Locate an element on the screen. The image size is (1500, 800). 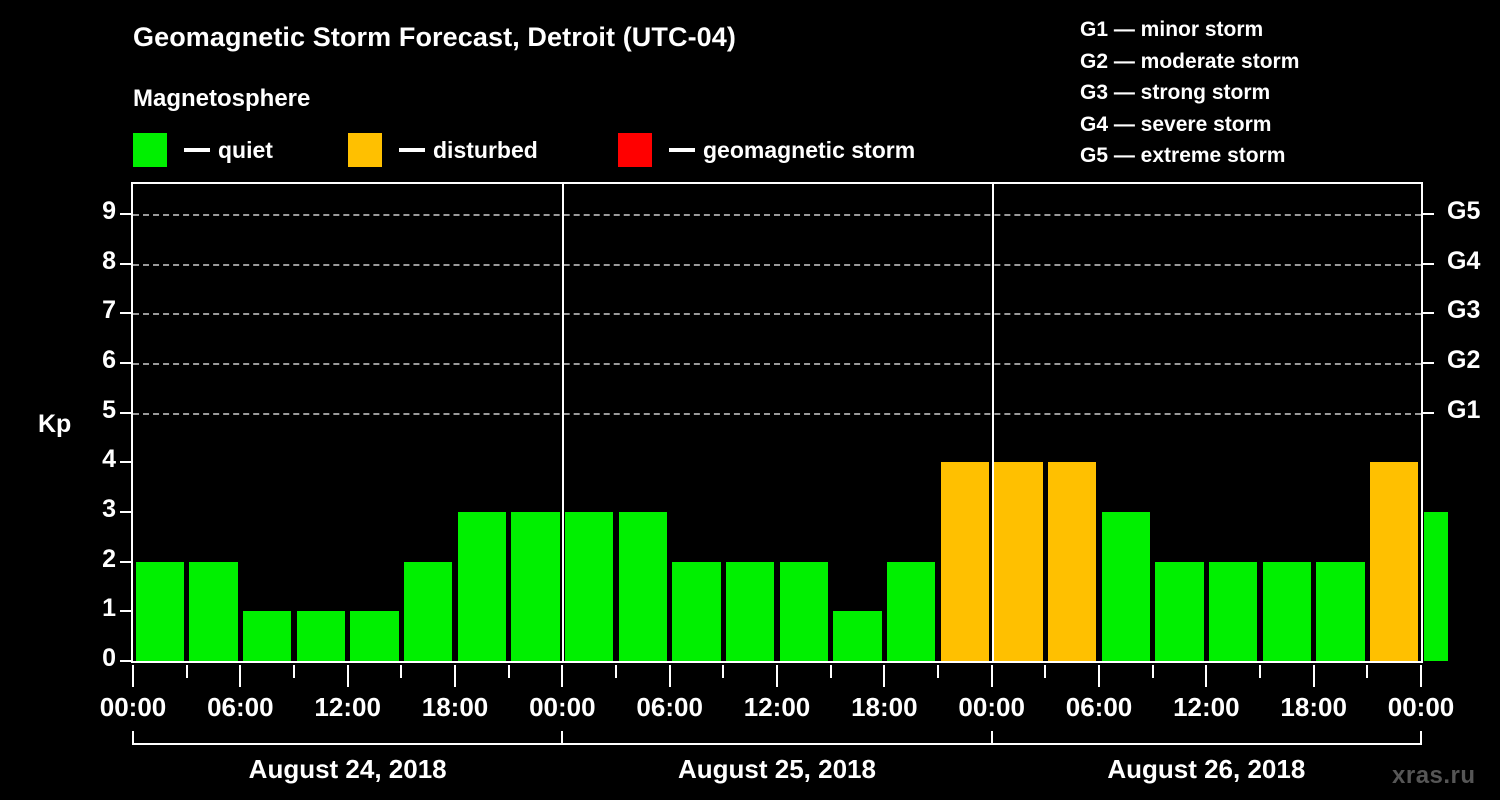
gscale-row-g1: G1 — minor storm is located at coordinates (1172, 29).